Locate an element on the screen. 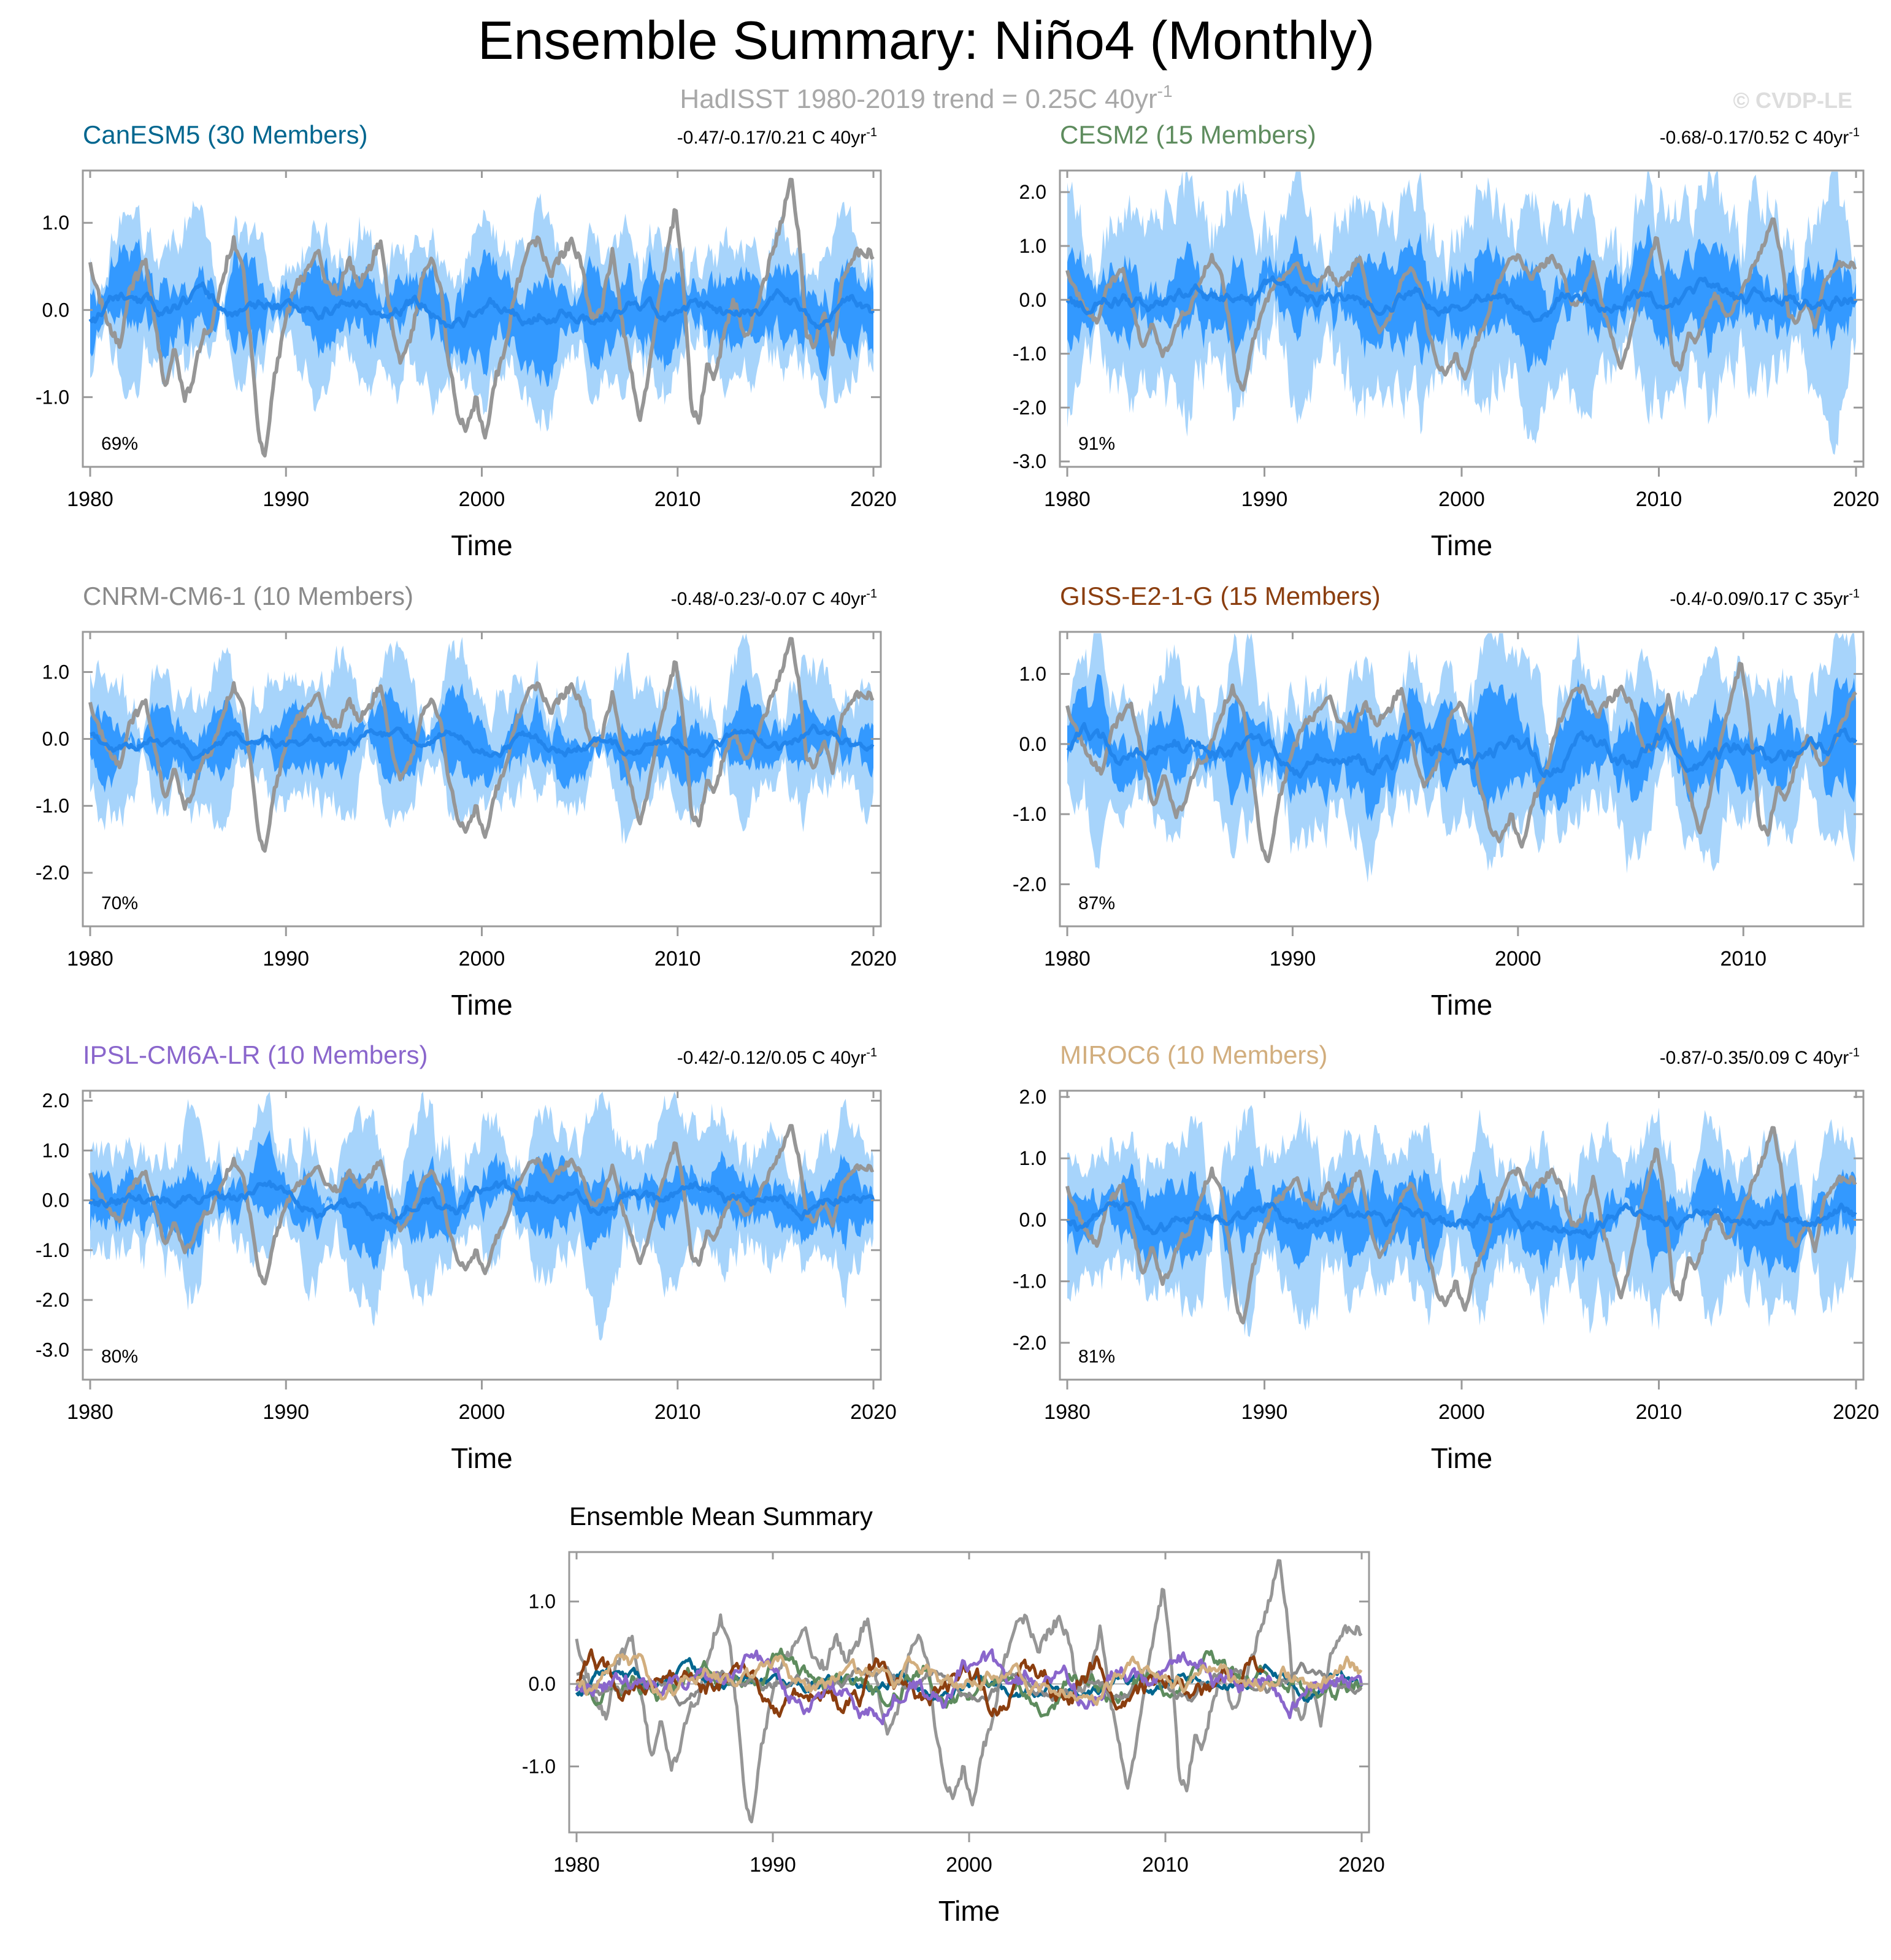 The height and width of the screenshot is (1960, 1891). panel-title: CanESM5 (30 Members) is located at coordinates (225, 134).